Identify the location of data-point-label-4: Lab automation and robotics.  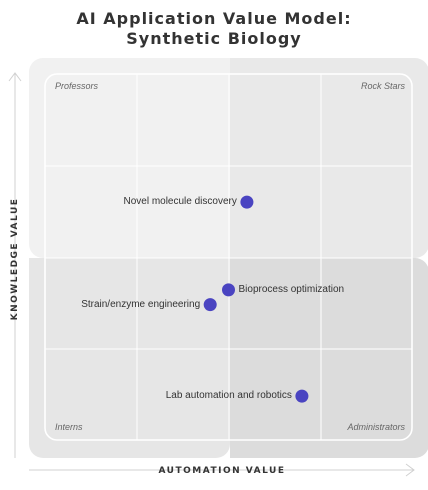
(228, 396).